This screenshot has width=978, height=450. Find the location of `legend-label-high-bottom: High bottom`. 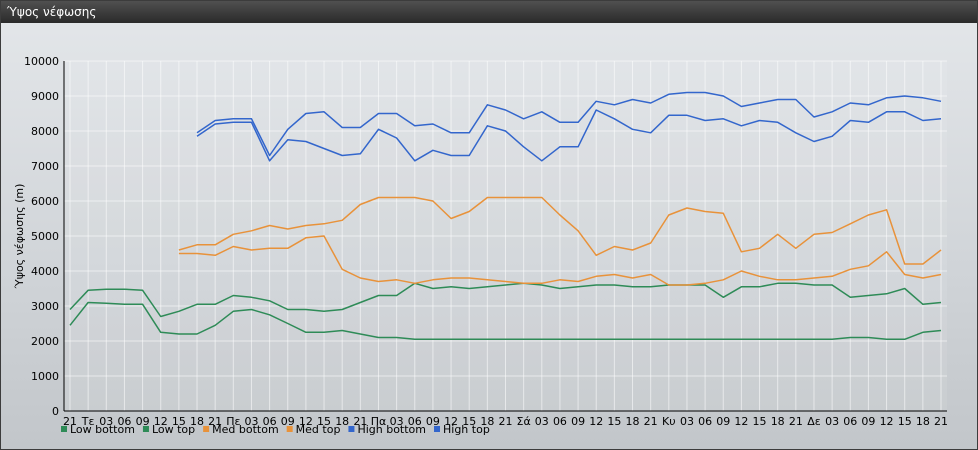

legend-label-high-bottom: High bottom is located at coordinates (391, 429).